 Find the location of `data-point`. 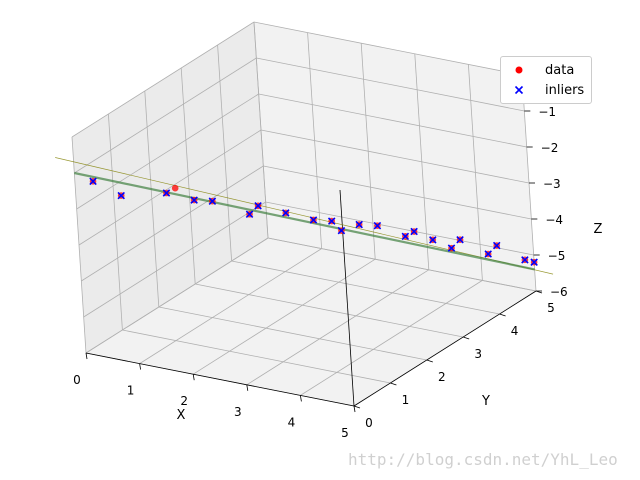

data-point is located at coordinates (175, 188).